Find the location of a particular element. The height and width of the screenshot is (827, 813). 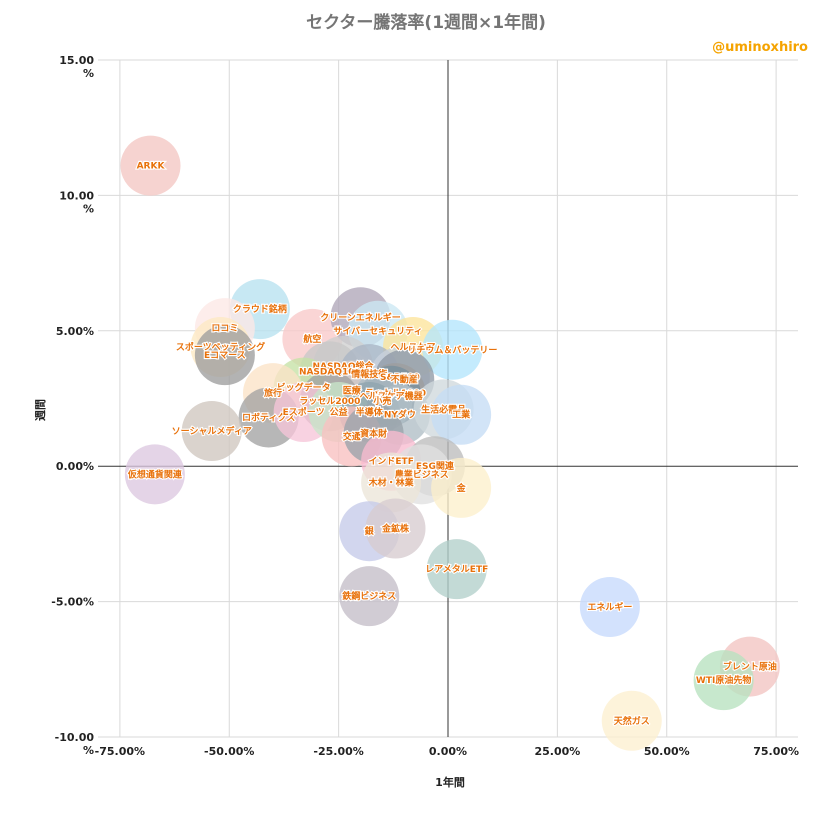

data-label: ラッセル1000 is located at coordinates (395, 393).